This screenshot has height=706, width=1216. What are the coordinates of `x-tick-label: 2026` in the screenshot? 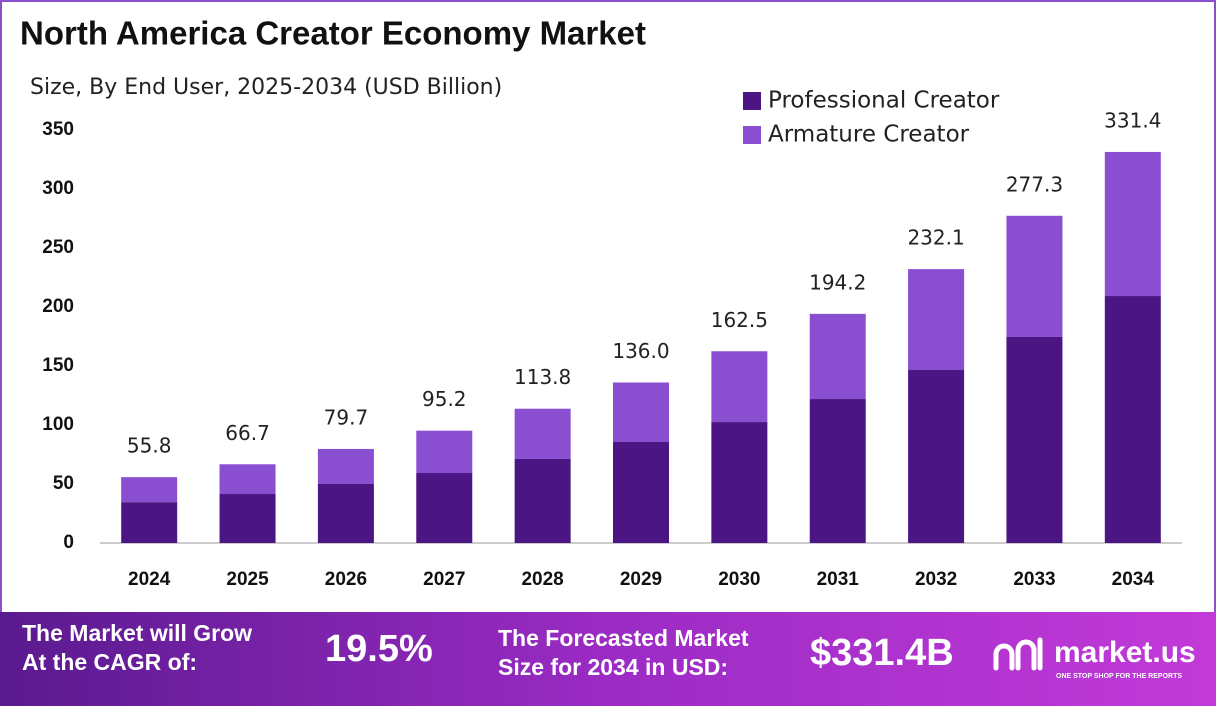 It's located at (346, 579).